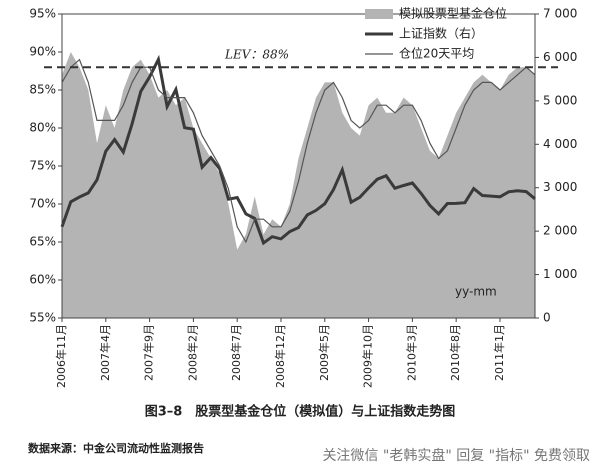 The width and height of the screenshot is (600, 470). What do you see at coordinates (42, 280) in the screenshot?
I see `y-tick-label: 60%` at bounding box center [42, 280].